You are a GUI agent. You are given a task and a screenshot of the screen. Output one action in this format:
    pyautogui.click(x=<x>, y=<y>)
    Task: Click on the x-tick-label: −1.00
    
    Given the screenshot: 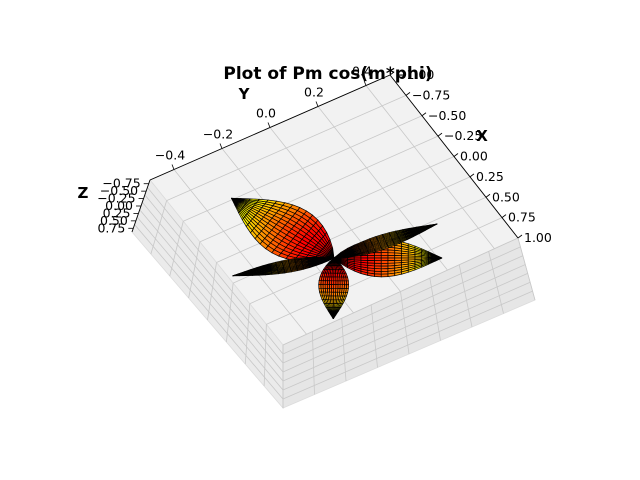 What is the action you would take?
    pyautogui.click(x=415, y=74)
    